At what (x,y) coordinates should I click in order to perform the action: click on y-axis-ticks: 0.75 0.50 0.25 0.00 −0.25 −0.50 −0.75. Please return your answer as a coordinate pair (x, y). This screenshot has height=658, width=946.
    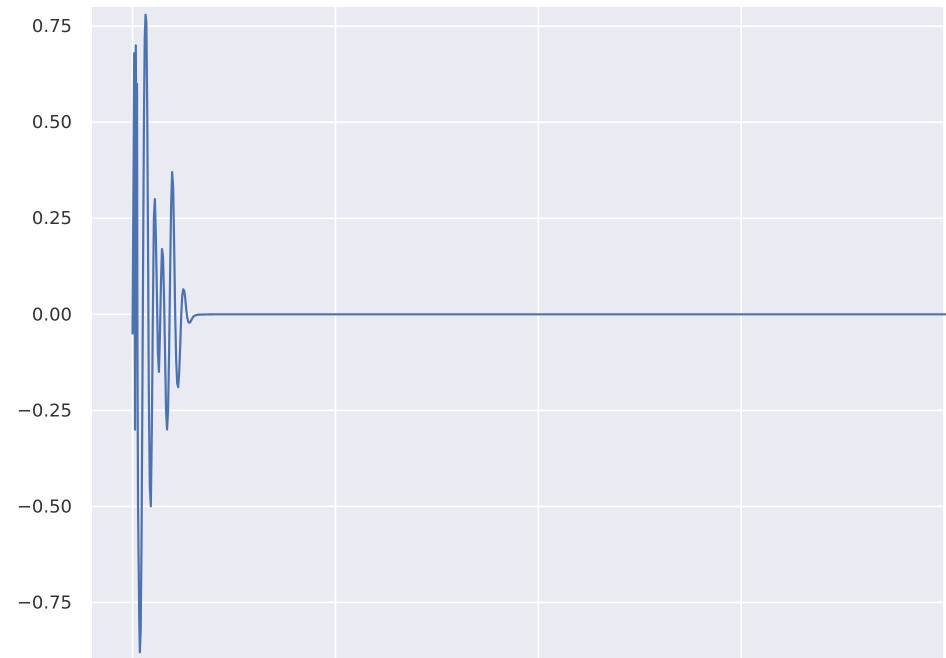
    Looking at the image, I should click on (44, 314).